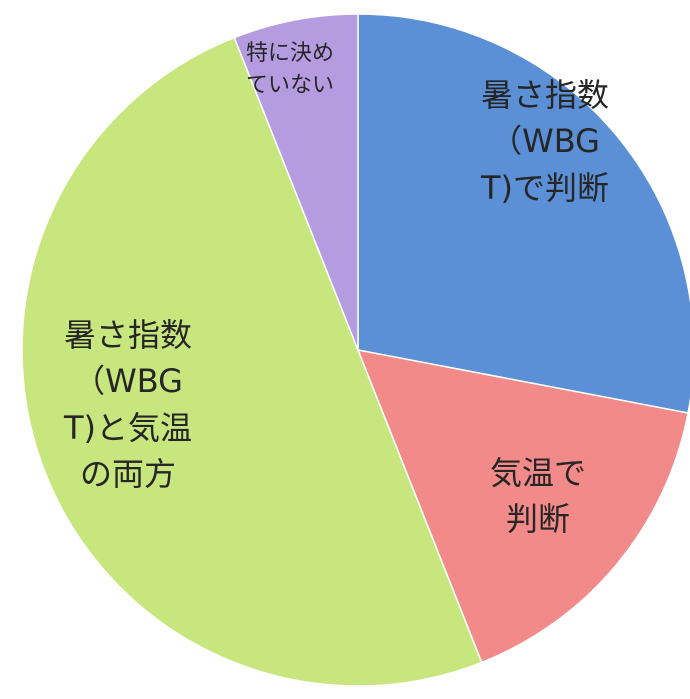  What do you see at coordinates (537, 496) in the screenshot?
I see `slice-label: 気温で判断` at bounding box center [537, 496].